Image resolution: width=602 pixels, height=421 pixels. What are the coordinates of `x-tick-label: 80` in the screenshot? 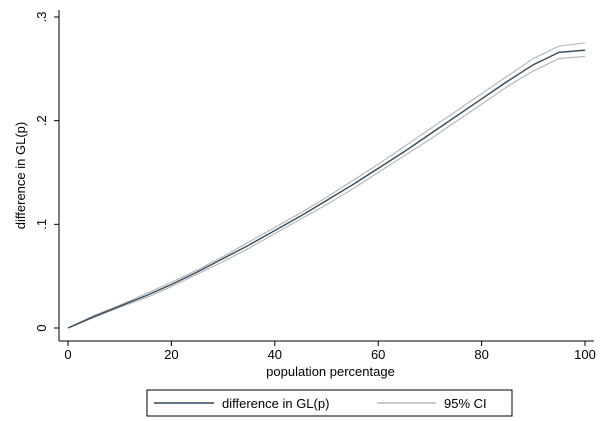 It's located at (481, 354).